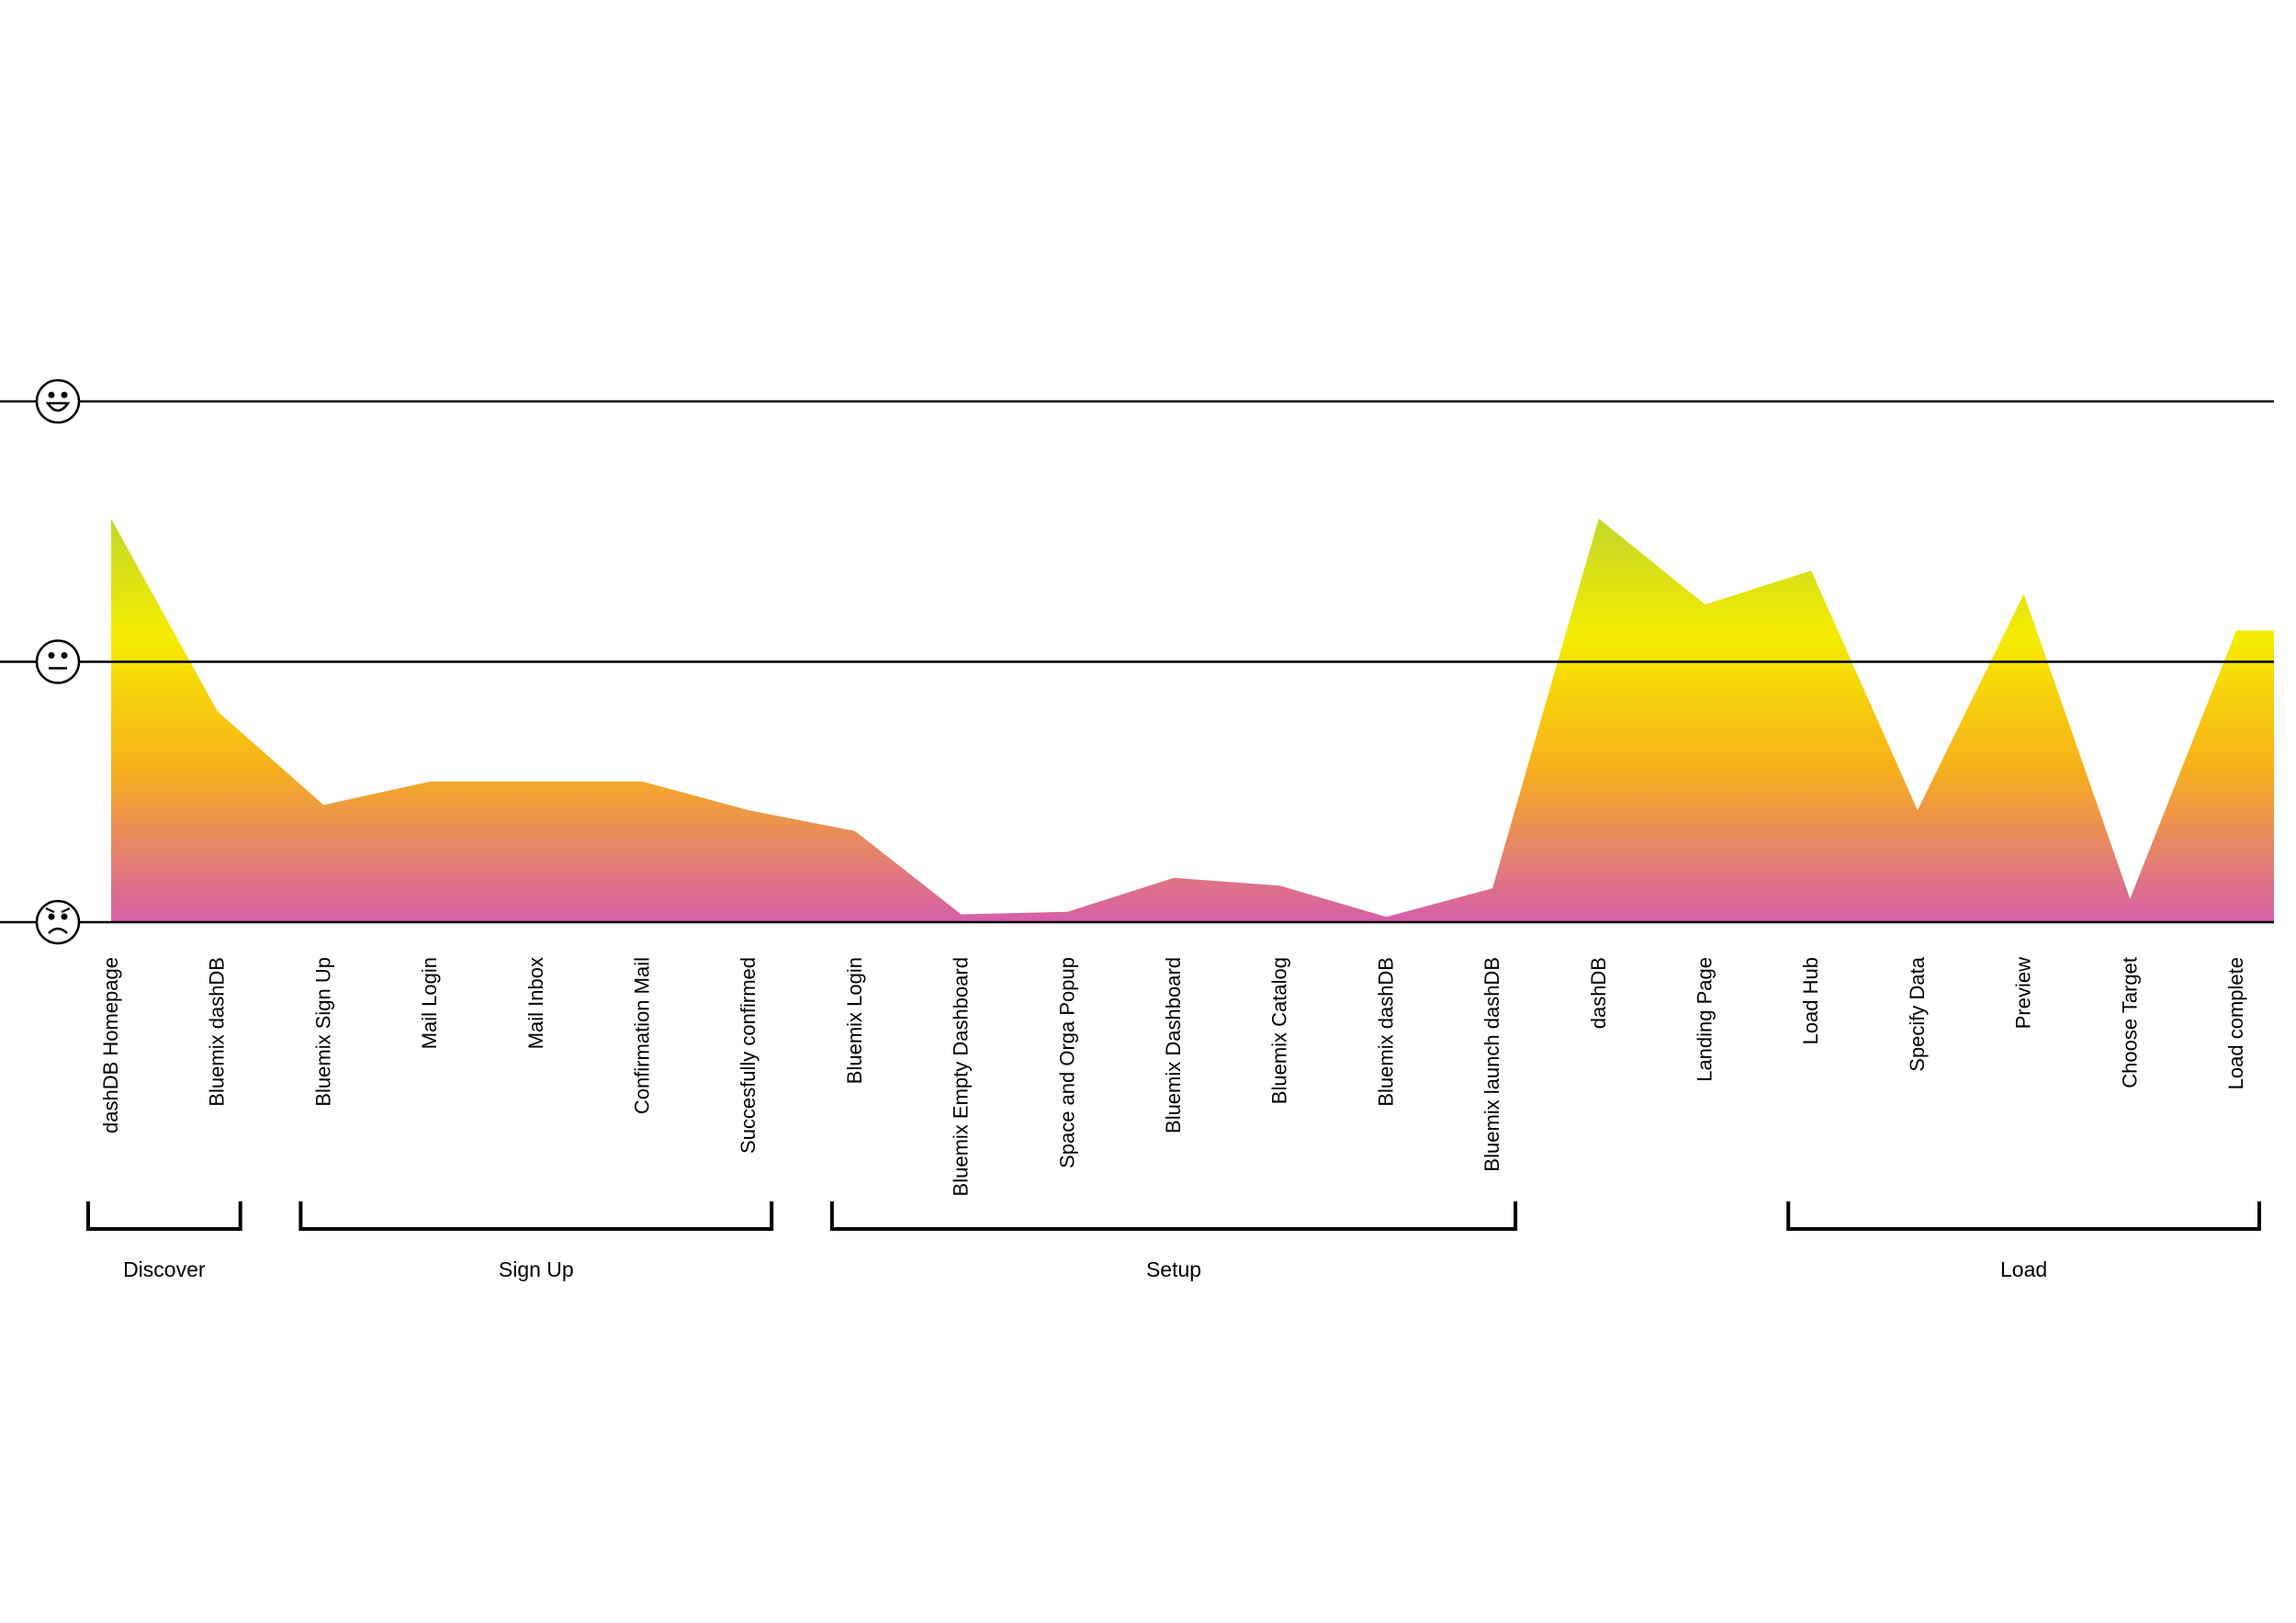 The width and height of the screenshot is (2296, 1623). Describe the element at coordinates (1279, 1030) in the screenshot. I see `x-tick-label: Bluemix Catalog` at that location.